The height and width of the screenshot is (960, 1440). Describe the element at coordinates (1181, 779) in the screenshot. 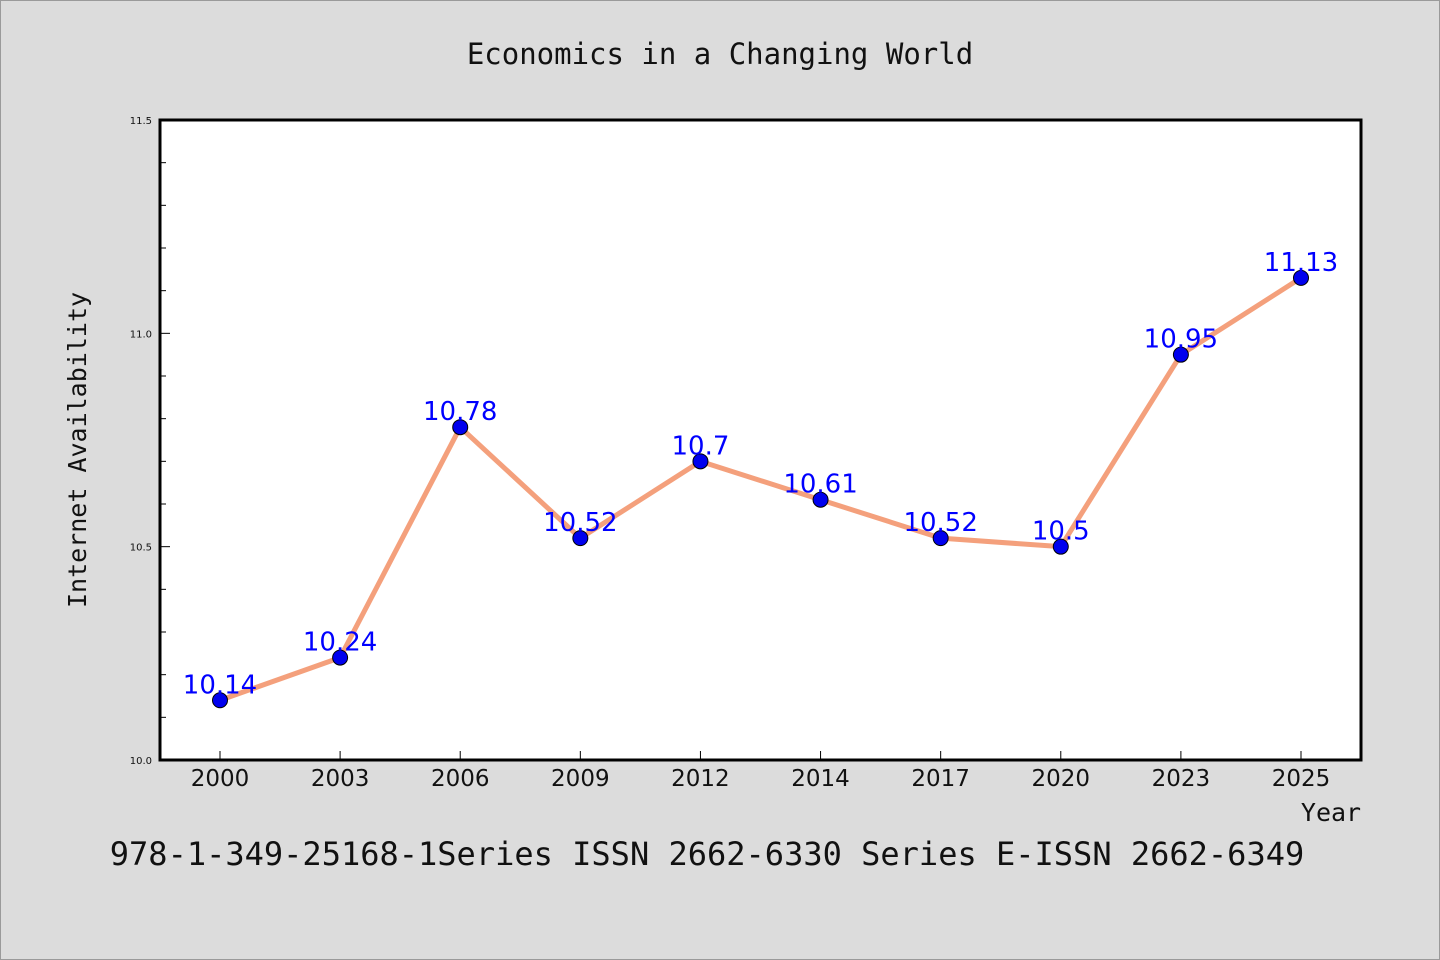

I see `x-tick-label: 2023` at that location.